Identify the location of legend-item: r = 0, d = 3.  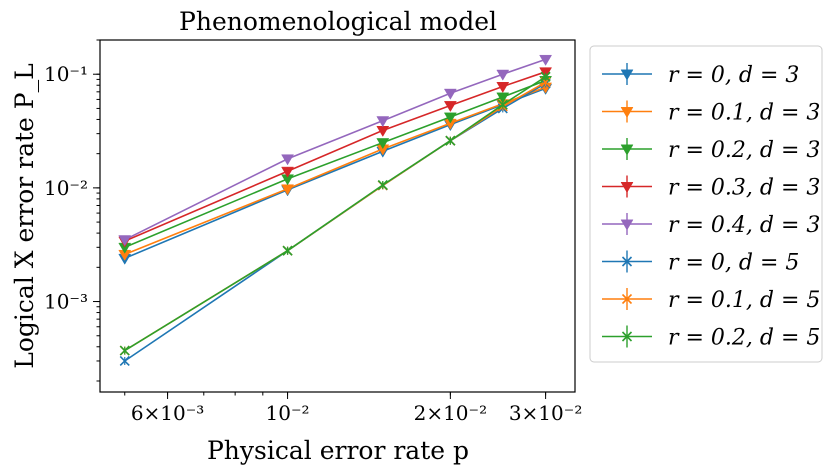
(700, 75).